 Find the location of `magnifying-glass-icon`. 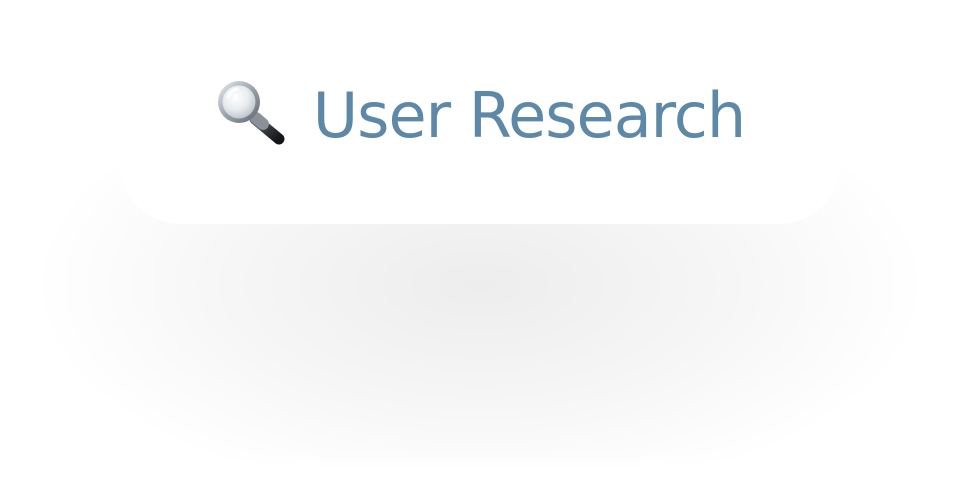

magnifying-glass-icon is located at coordinates (251, 112).